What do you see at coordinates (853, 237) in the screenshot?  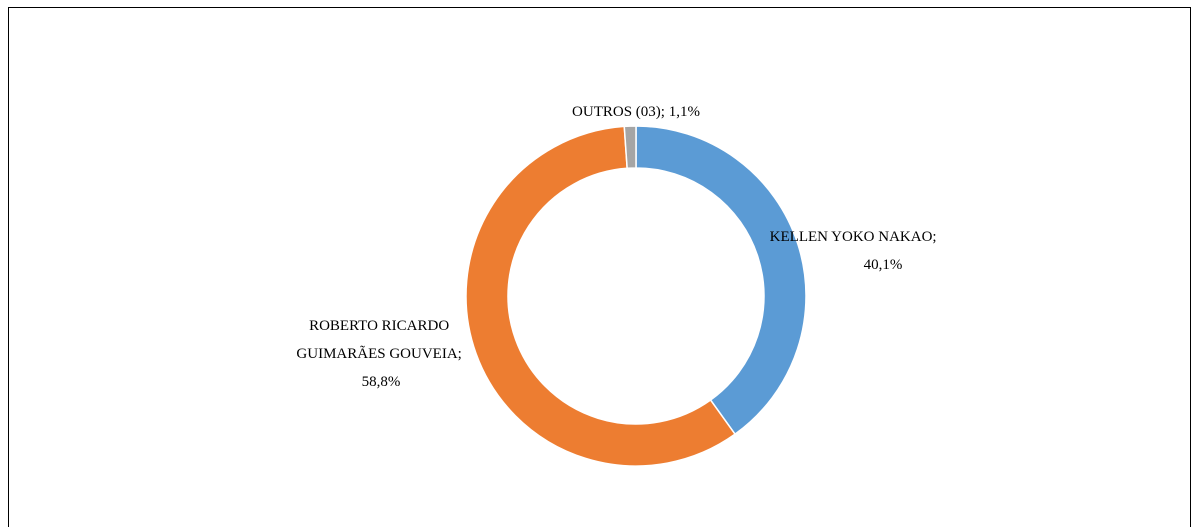 I see `data-label-kellen-line1: KELLEN YOKO NAKAO;` at bounding box center [853, 237].